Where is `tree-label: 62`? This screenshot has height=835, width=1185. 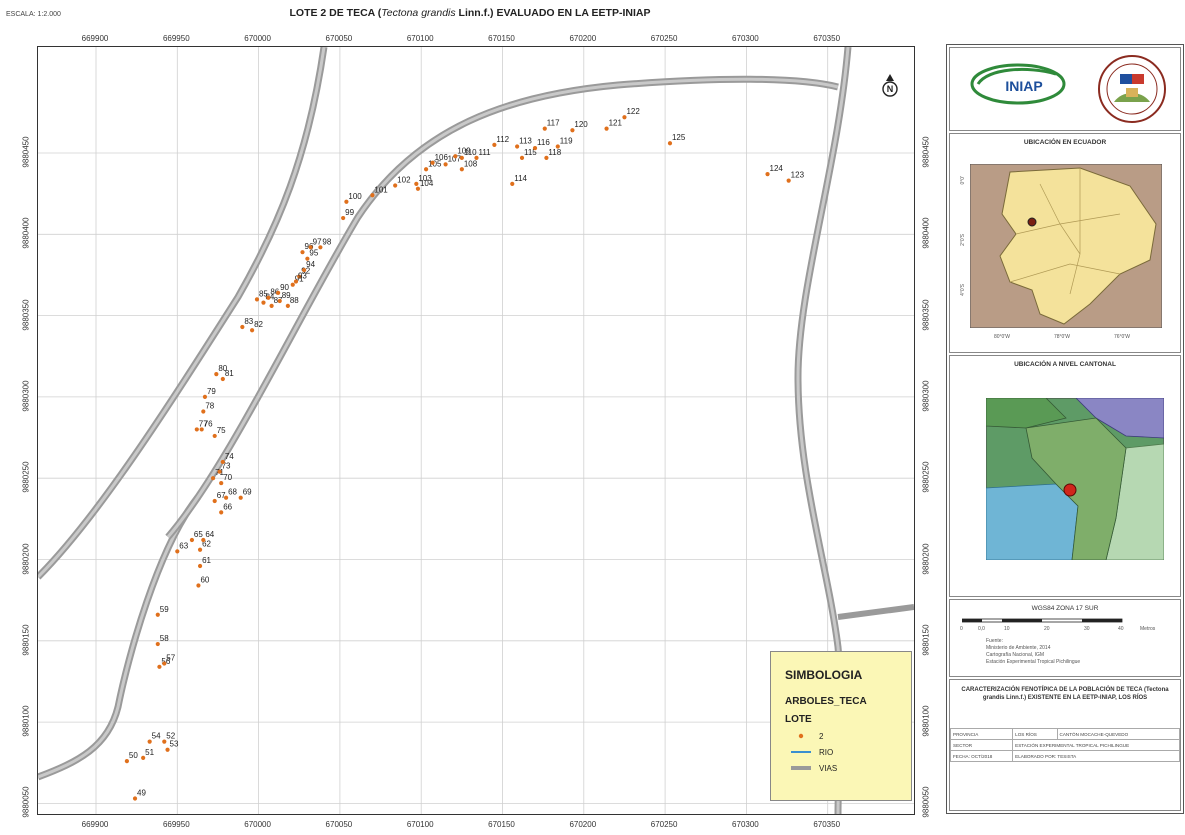
tree-label: 62 is located at coordinates (206, 544).